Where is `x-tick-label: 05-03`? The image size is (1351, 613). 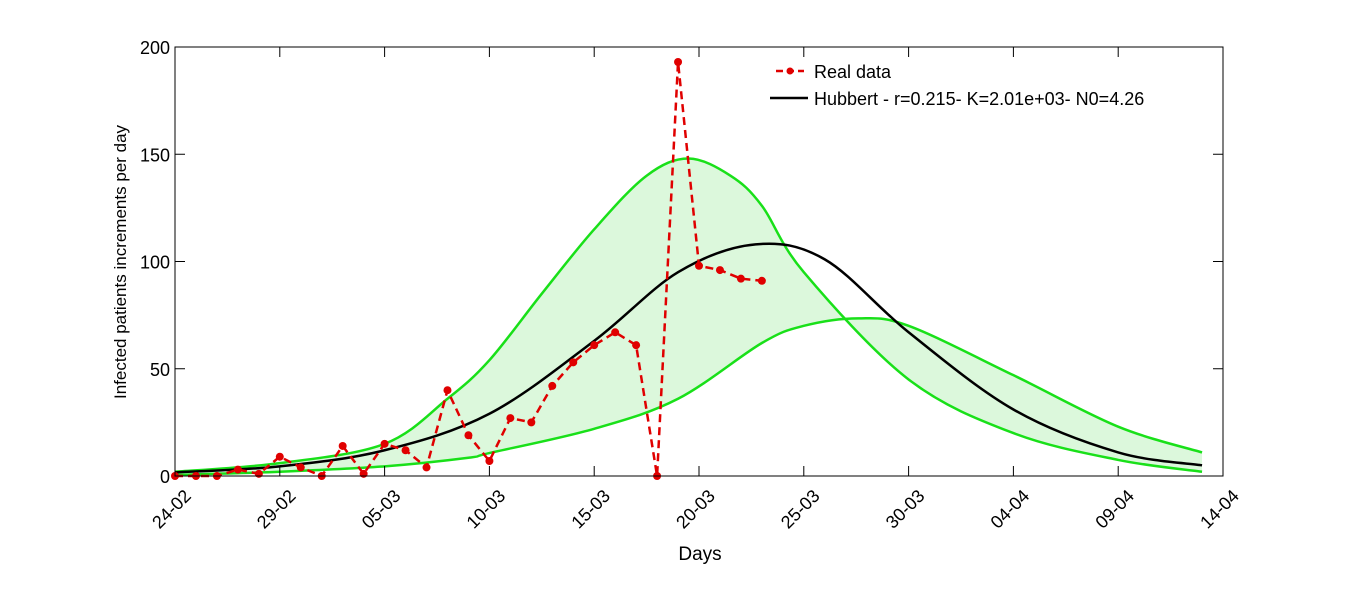
x-tick-label: 05-03 is located at coordinates (381, 509).